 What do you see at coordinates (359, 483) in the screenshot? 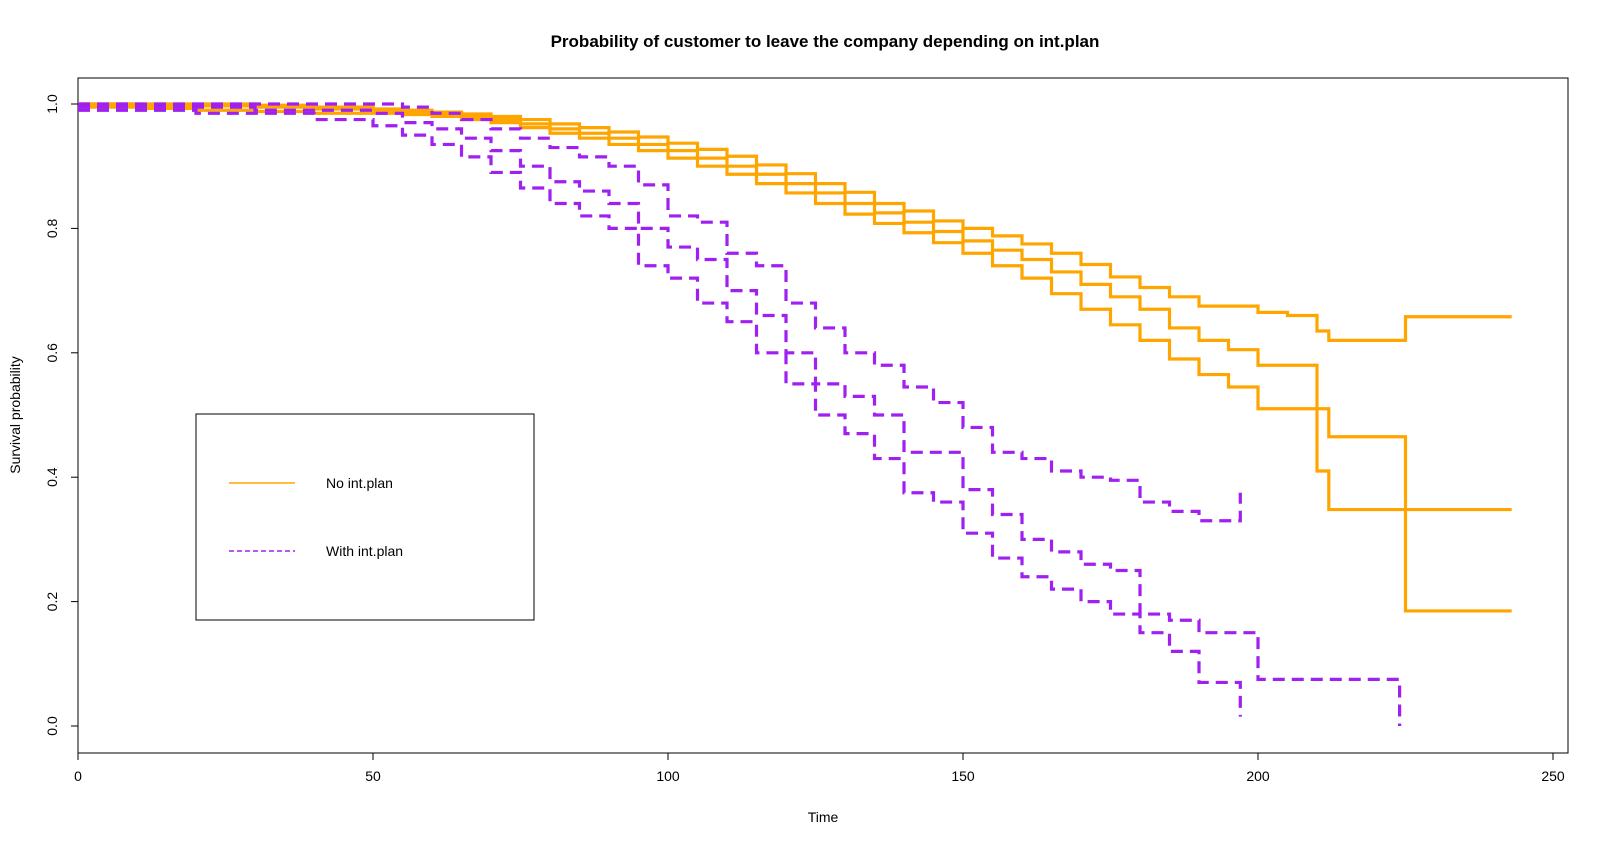
I see `legend-label-0: No int.plan` at bounding box center [359, 483].